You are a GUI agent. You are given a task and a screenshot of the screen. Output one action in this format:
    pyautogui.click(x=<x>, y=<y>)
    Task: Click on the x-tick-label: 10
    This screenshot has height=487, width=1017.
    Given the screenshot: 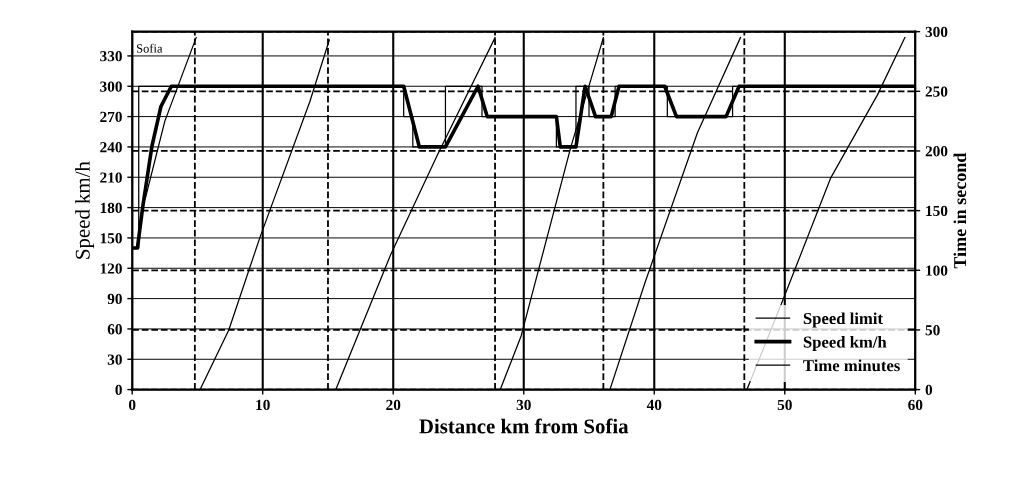 What is the action you would take?
    pyautogui.click(x=263, y=405)
    